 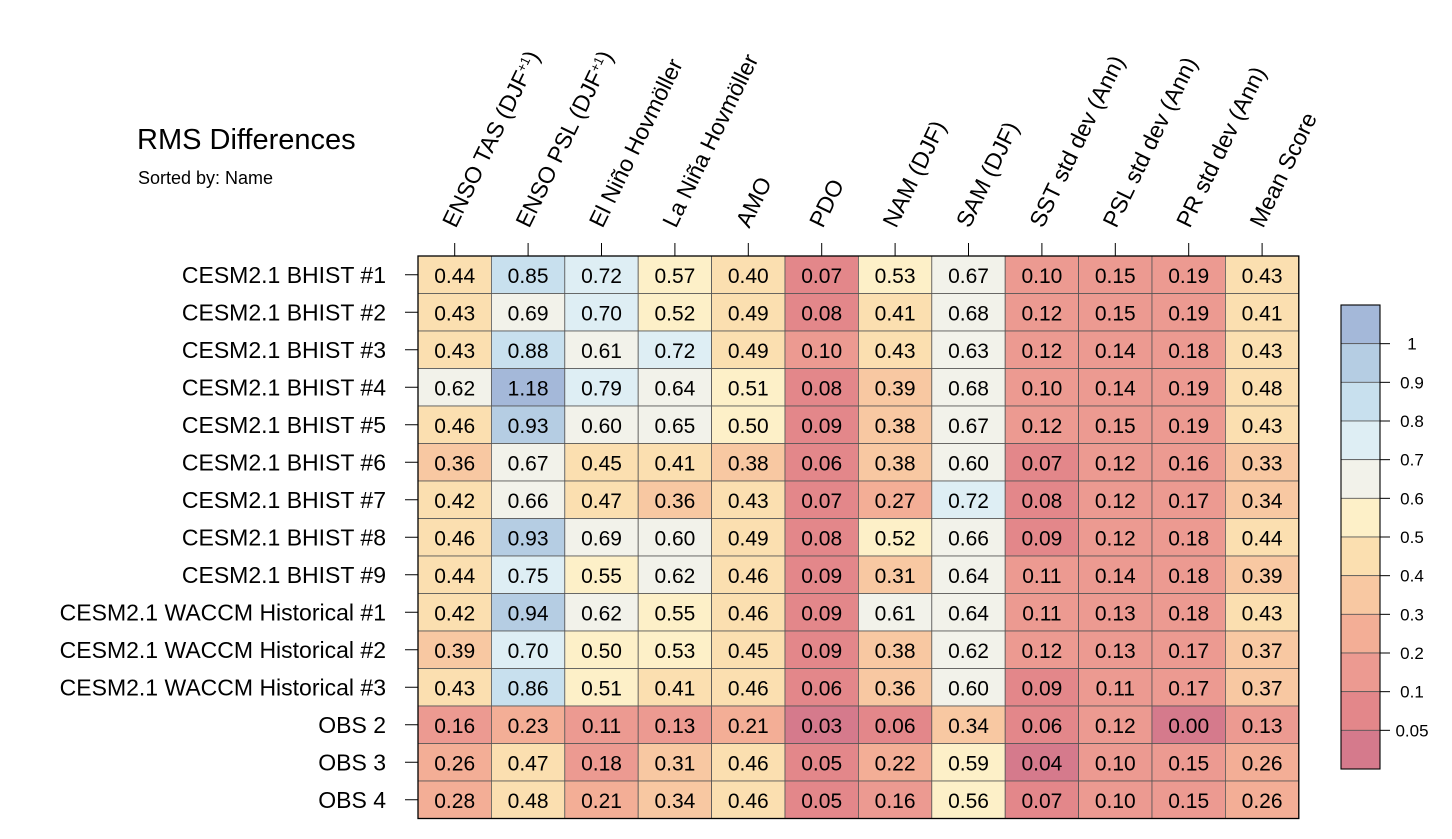 I want to click on cell-value-label: 0.43, so click(x=1262, y=276).